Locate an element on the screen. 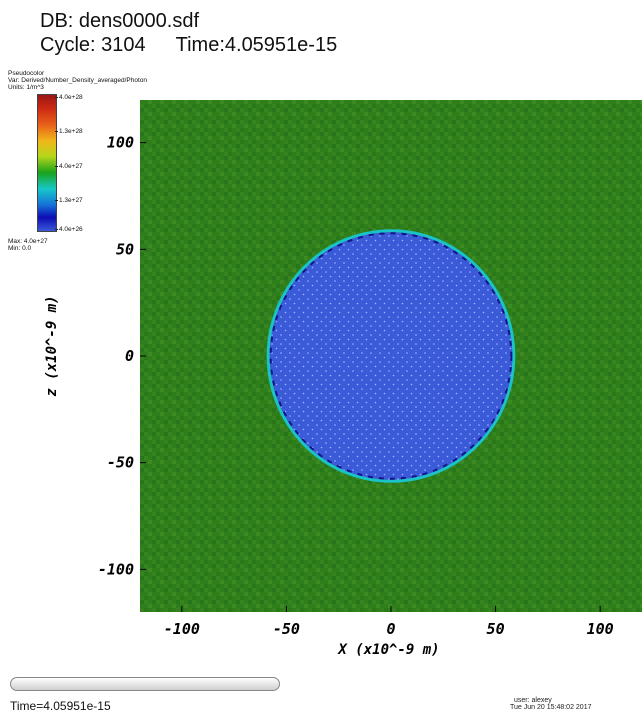 This screenshot has height=717, width=642. database-name: DB: dens0000.sdf is located at coordinates (119, 21).